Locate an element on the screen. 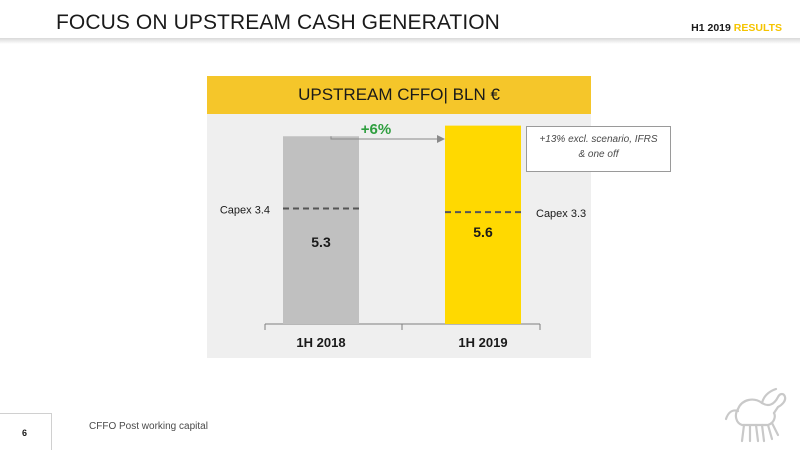 The image size is (800, 450). chart-title-band is located at coordinates (399, 95).